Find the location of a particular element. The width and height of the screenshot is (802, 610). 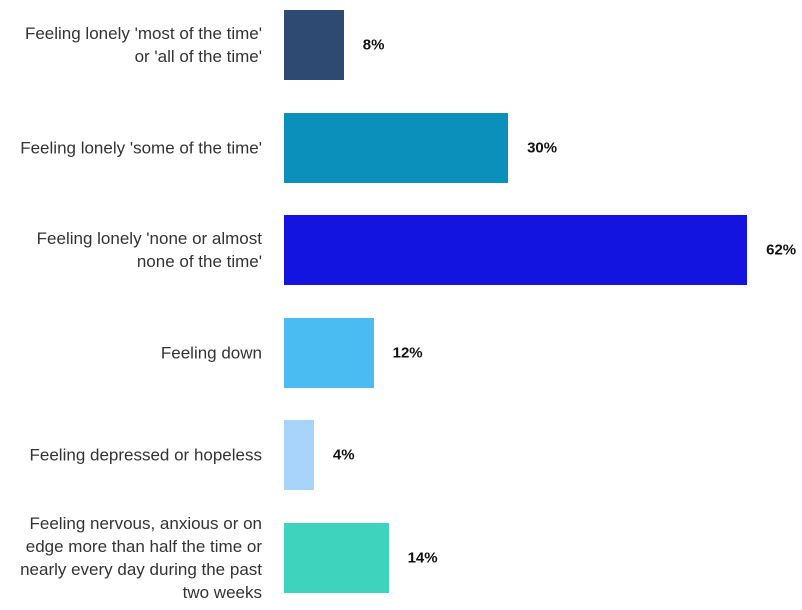

category-label: Feeling down is located at coordinates (211, 353).